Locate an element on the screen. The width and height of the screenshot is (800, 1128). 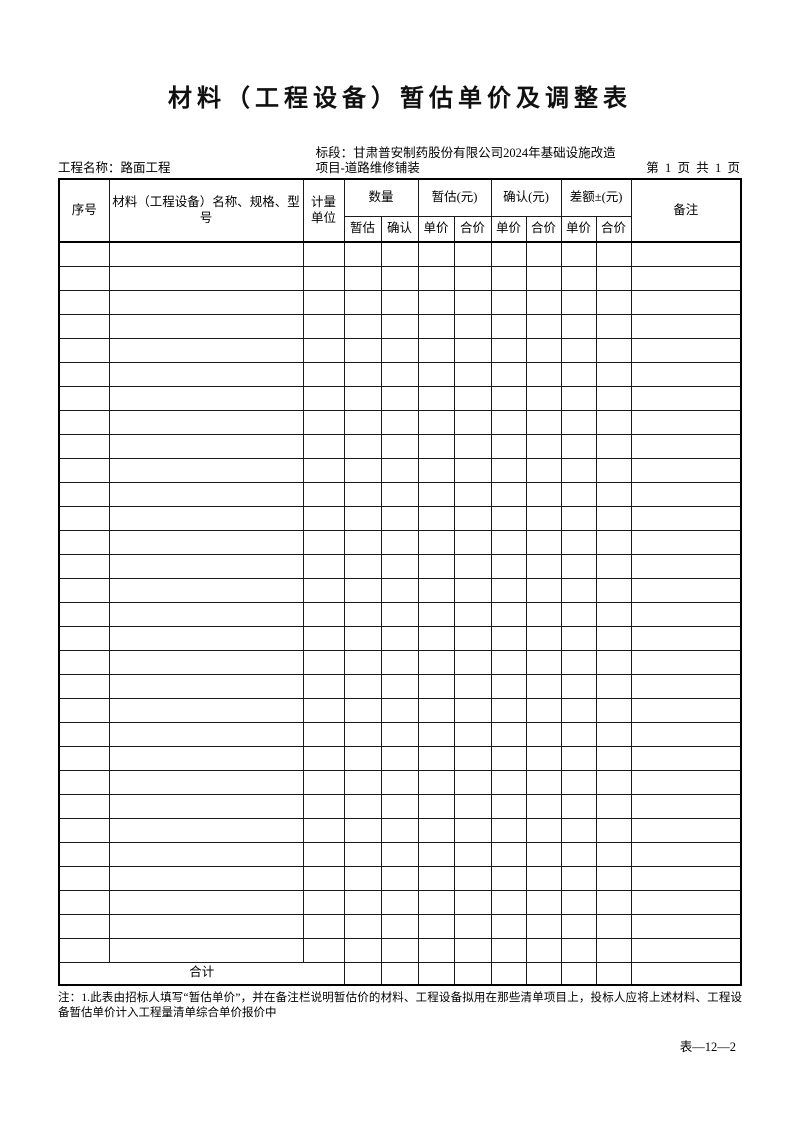
col-group-provisional: 暂估(元) is located at coordinates (454, 197).